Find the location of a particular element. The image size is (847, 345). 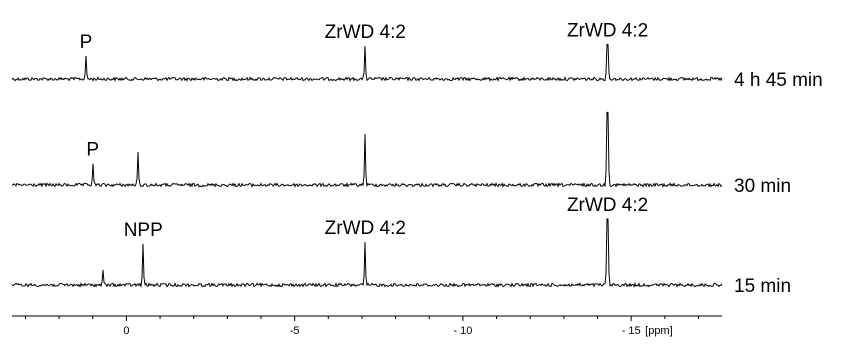

spectrum-4-h-45-min is located at coordinates (367, 62).